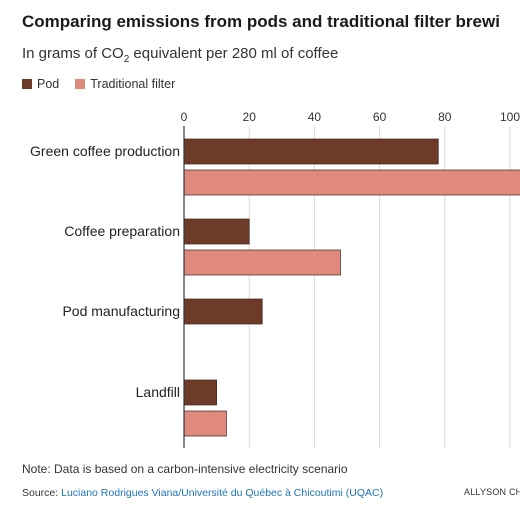 The width and height of the screenshot is (520, 520). Describe the element at coordinates (121, 311) in the screenshot. I see `category-label-pod-manufacturing: Pod manufacturing` at that location.